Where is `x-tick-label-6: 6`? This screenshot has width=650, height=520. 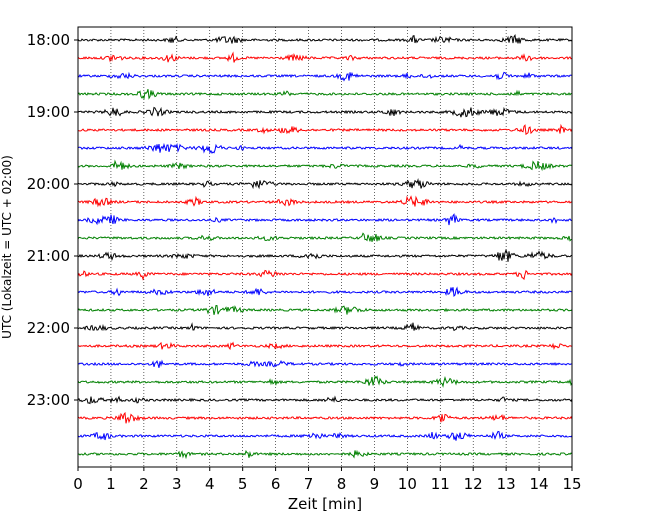 x-tick-label-6: 6 is located at coordinates (276, 484).